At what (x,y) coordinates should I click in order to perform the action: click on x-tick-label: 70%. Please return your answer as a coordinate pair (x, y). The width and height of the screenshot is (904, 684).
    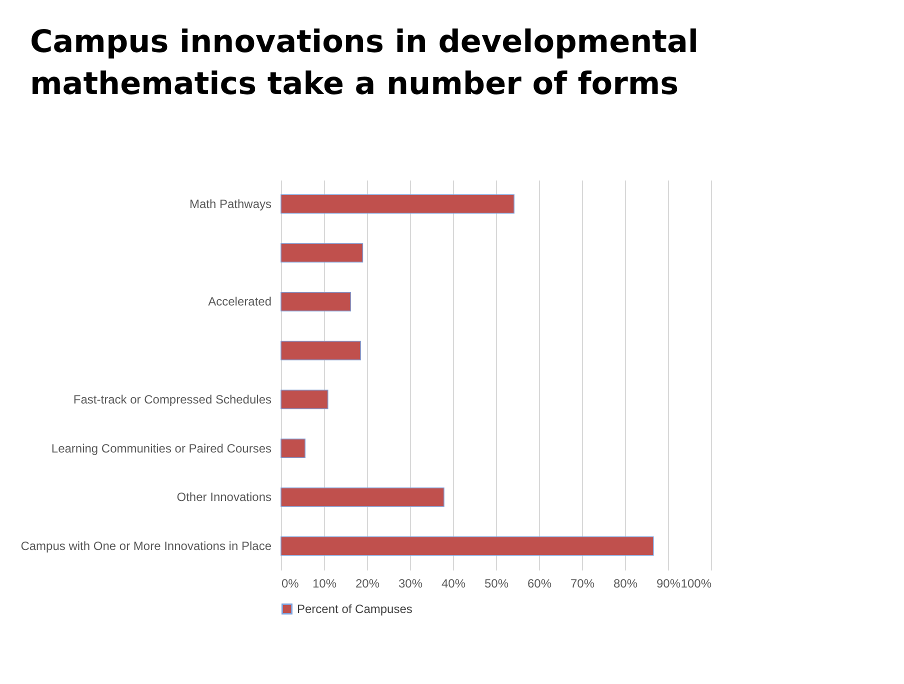
    Looking at the image, I should click on (582, 583).